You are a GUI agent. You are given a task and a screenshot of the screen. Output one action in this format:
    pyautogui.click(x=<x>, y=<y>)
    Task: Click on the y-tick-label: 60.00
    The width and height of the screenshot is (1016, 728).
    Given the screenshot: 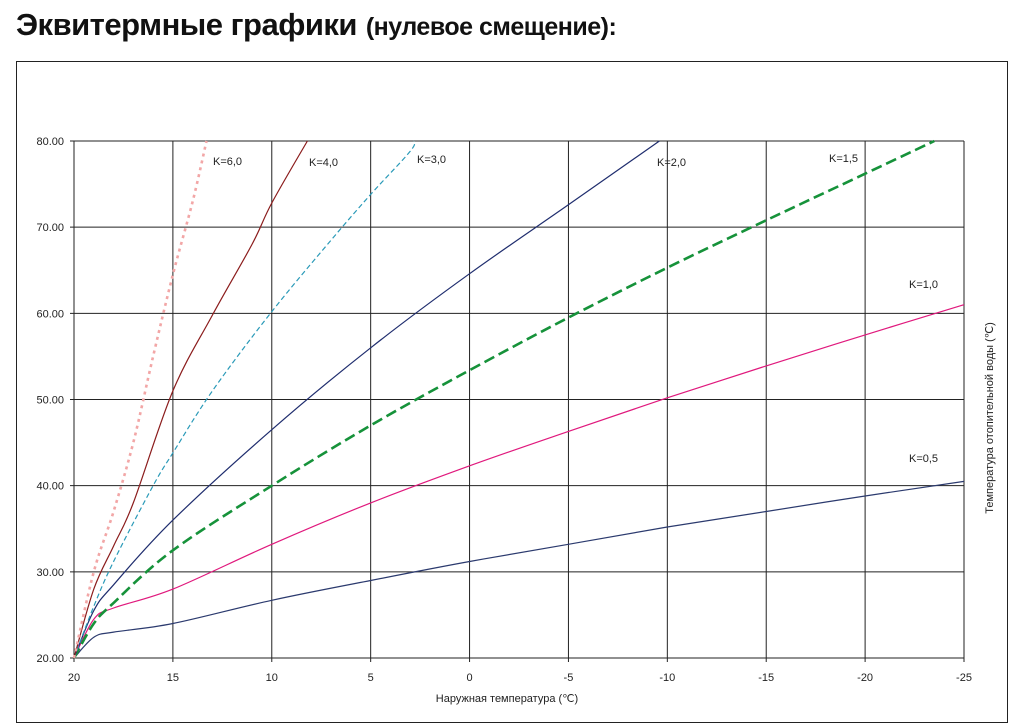 What is the action you would take?
    pyautogui.click(x=50, y=314)
    